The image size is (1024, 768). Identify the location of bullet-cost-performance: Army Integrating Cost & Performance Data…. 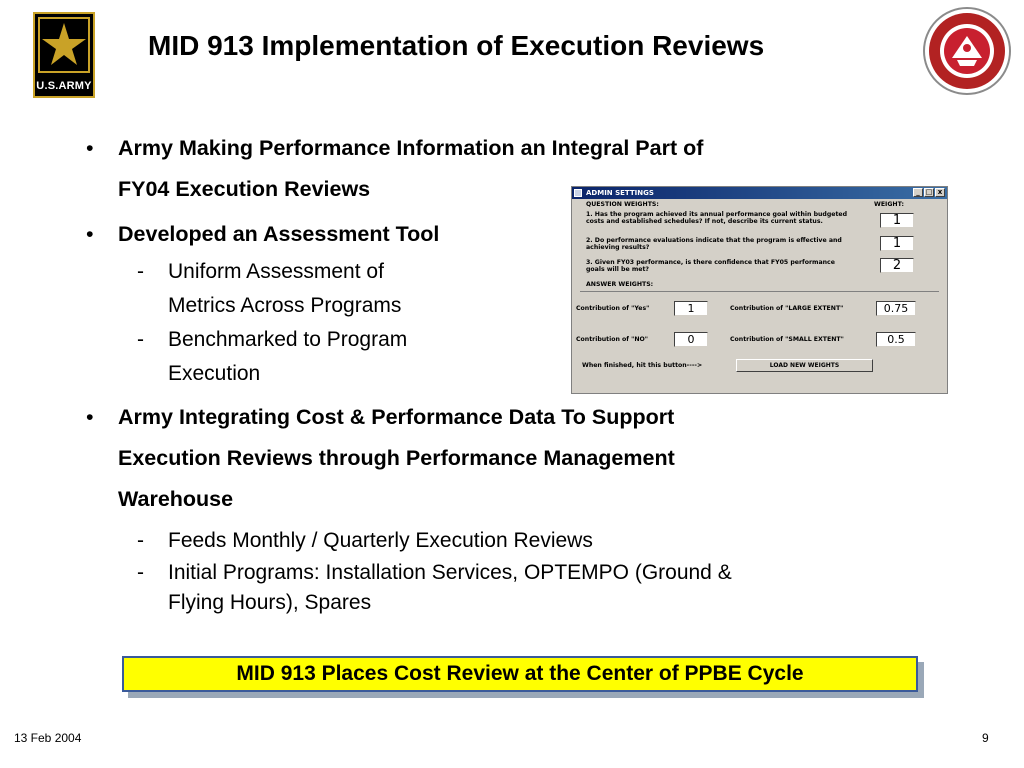
(480, 458).